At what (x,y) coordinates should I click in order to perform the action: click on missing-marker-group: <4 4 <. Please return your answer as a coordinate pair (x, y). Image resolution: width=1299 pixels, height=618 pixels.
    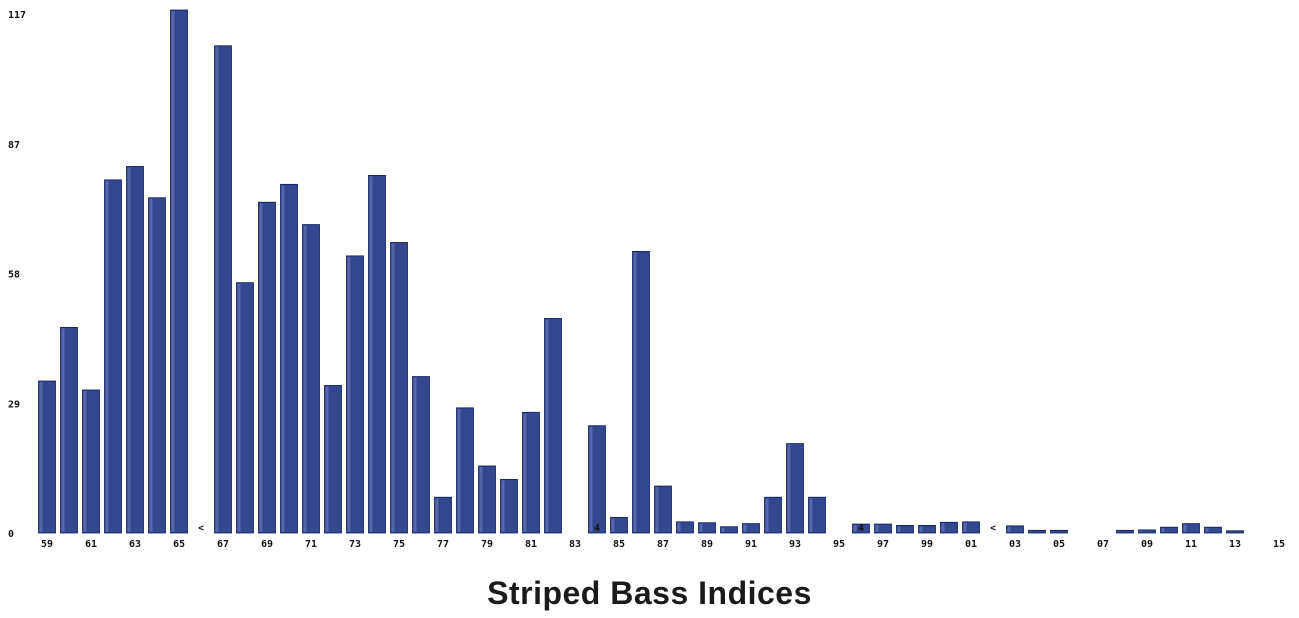
    Looking at the image, I should click on (597, 528).